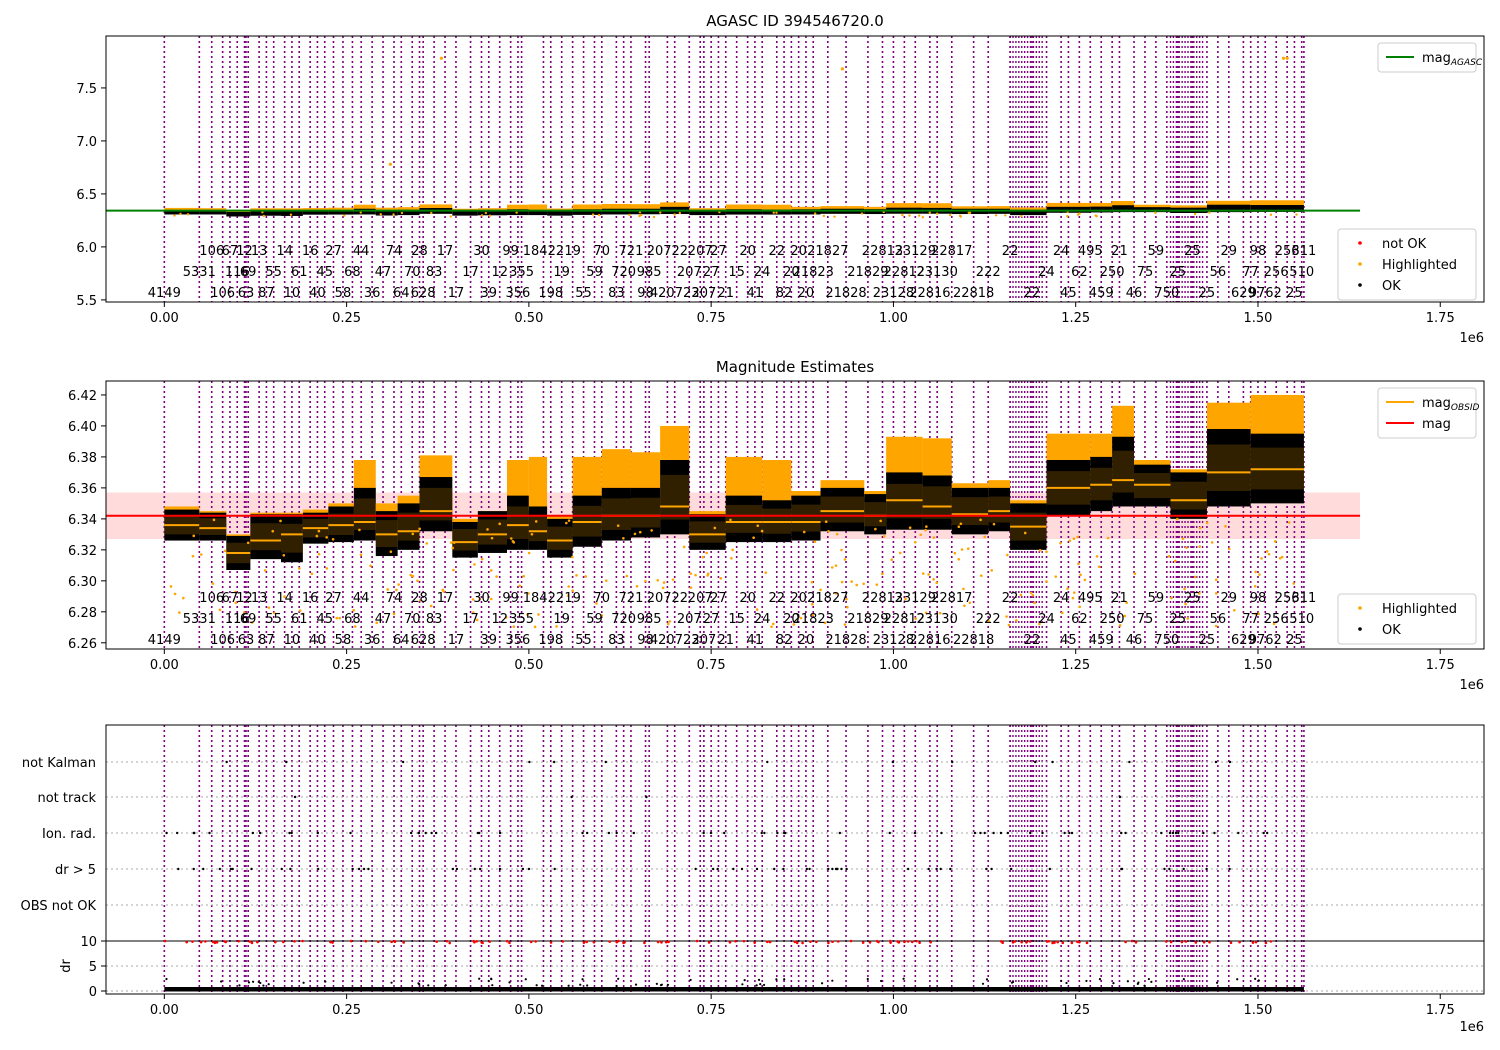 The width and height of the screenshot is (1500, 1050). What do you see at coordinates (893, 318) in the screenshot?
I see `x-tick-label: 1.00` at bounding box center [893, 318].